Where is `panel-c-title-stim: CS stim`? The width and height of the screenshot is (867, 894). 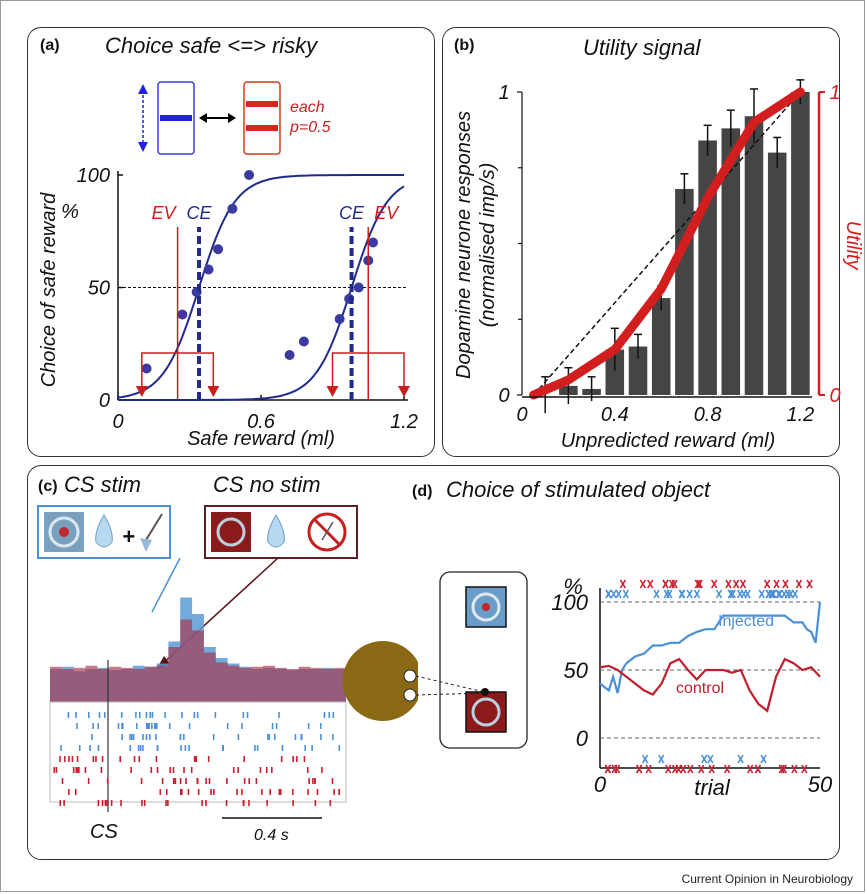 panel-c-title-stim: CS stim is located at coordinates (102, 484).